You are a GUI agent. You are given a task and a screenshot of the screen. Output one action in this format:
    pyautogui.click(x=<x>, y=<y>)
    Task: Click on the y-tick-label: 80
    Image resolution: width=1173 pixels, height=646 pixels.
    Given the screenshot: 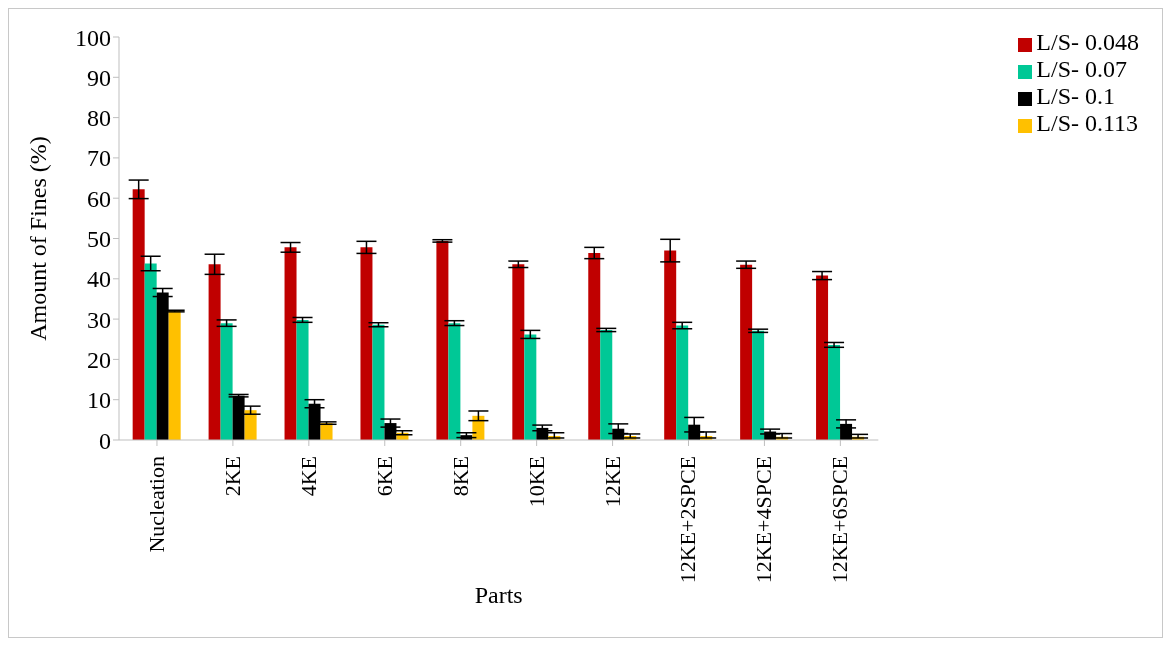 What is the action you would take?
    pyautogui.click(x=99, y=118)
    